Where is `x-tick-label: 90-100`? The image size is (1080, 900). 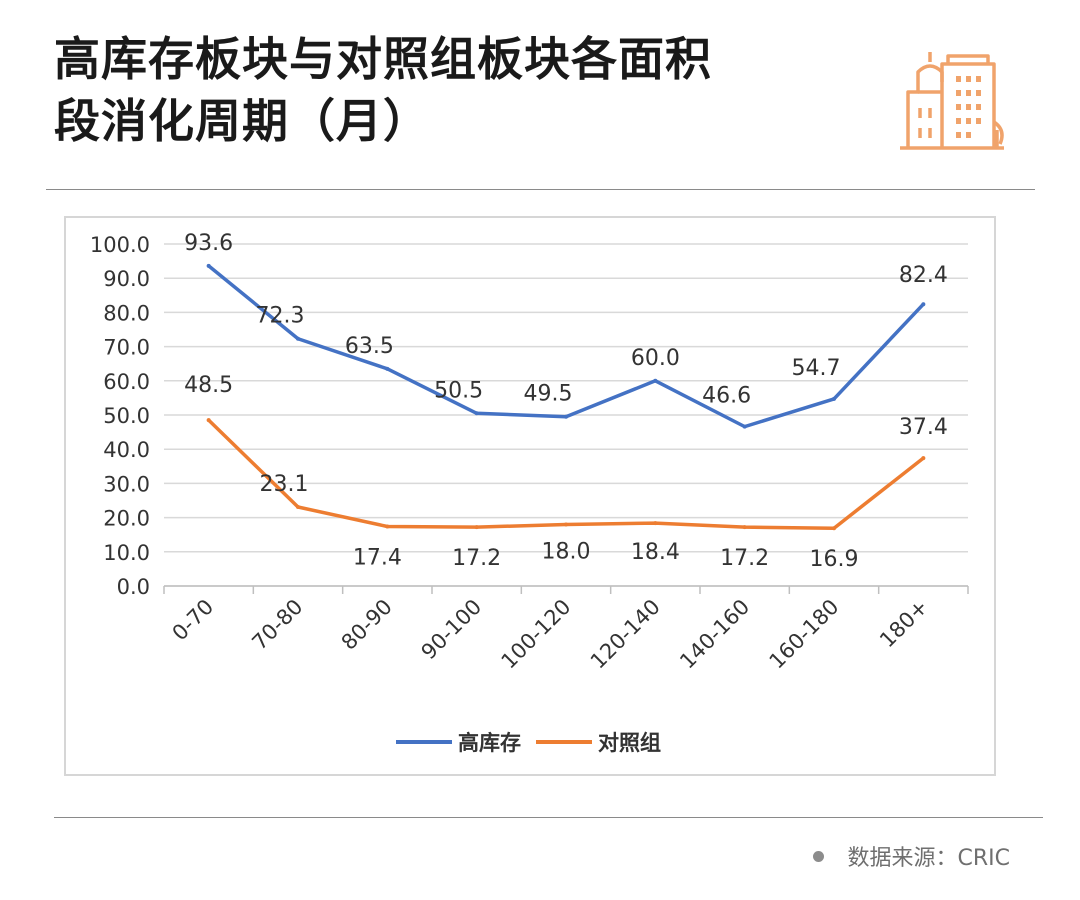 x-tick-label: 90-100 is located at coordinates (452, 630).